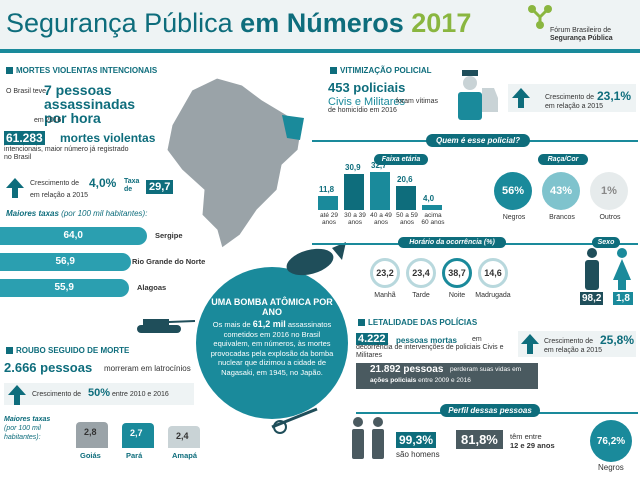 Image resolution: width=640 pixels, height=480 pixels. Describe the element at coordinates (132, 185) in the screenshot. I see `mortes-taxa-label: Taxa de` at that location.